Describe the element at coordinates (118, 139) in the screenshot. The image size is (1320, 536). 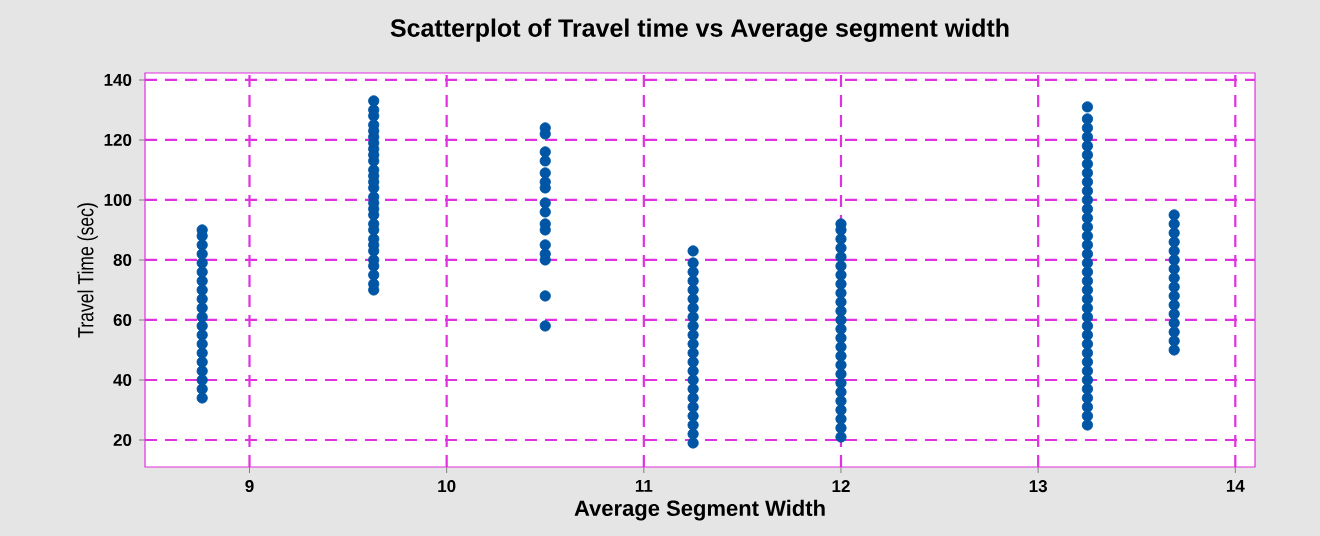
I see `y-tick-label: 120` at that location.